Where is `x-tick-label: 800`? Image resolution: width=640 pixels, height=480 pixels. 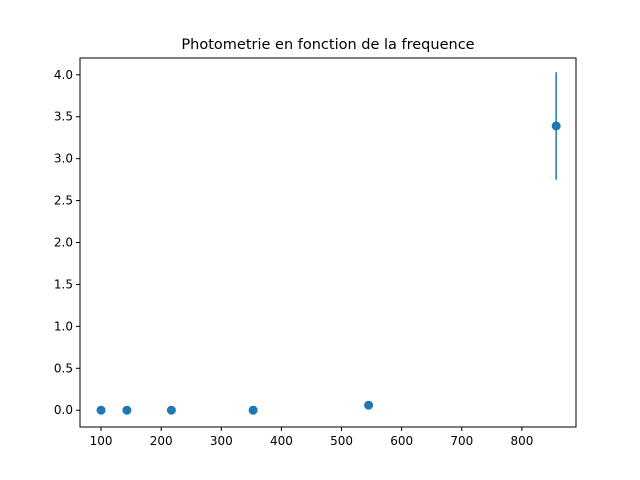
x-tick-label: 800 is located at coordinates (521, 441).